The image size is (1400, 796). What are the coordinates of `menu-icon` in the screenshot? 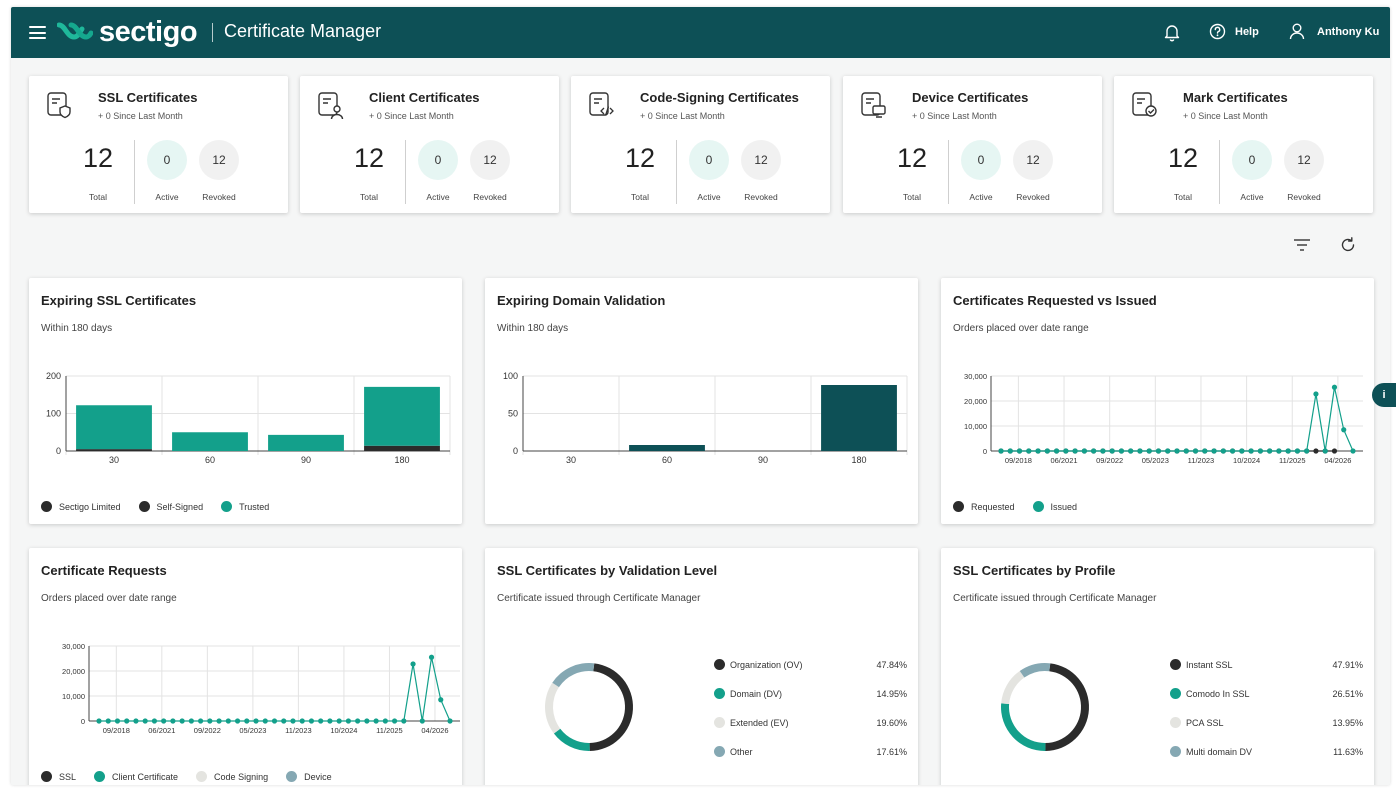 It's located at (37, 32).